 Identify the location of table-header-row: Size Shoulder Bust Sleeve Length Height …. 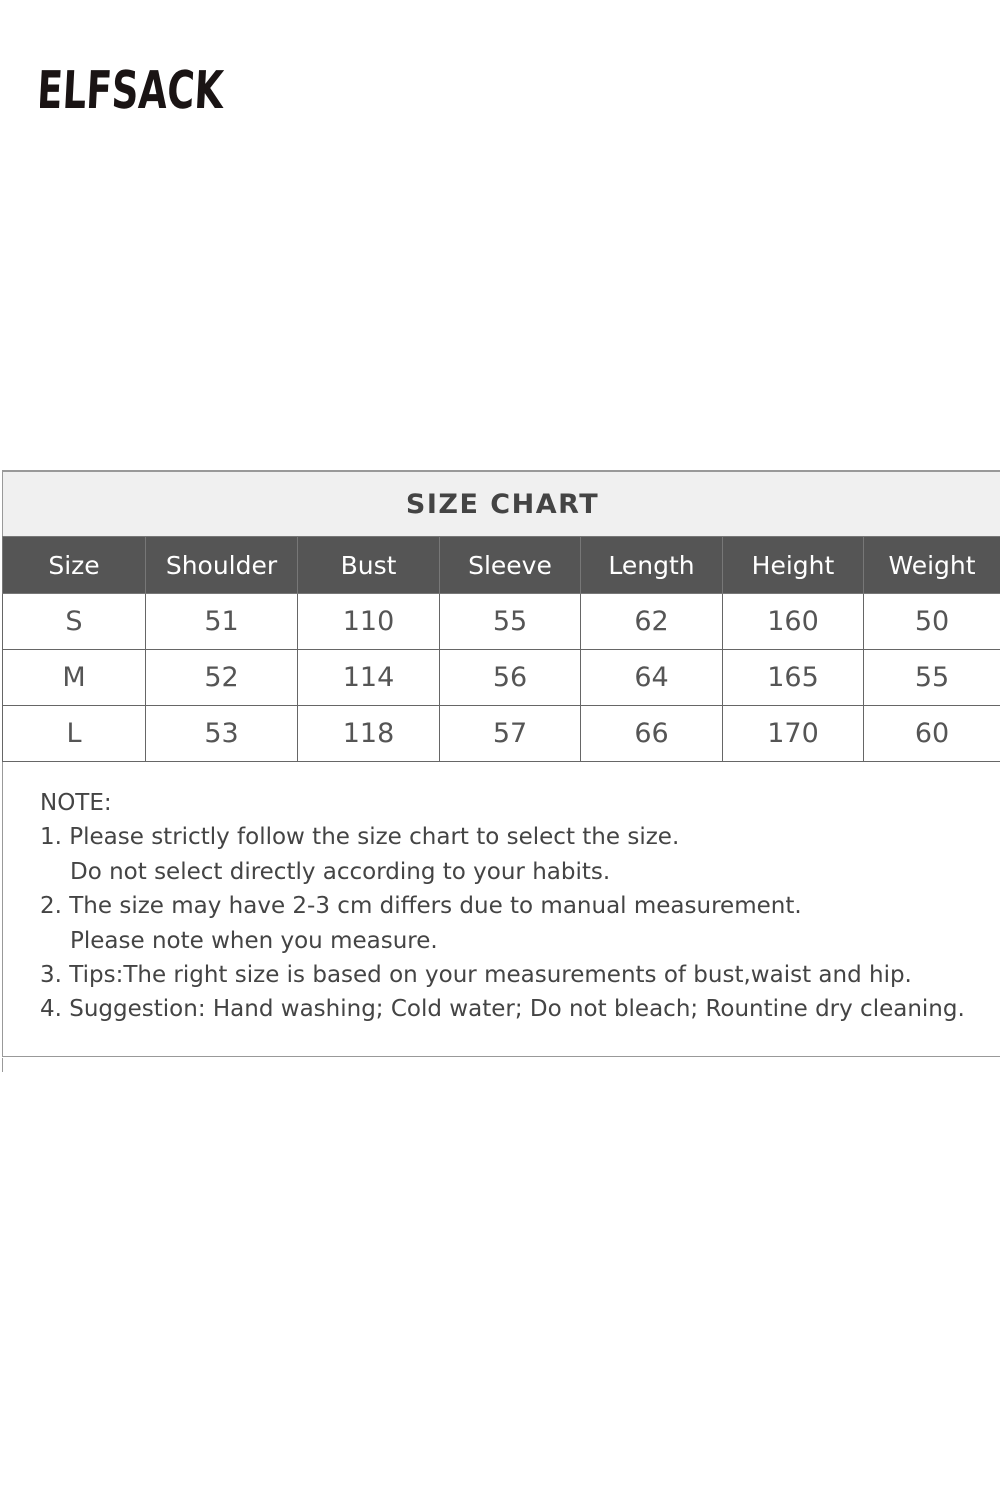
(501, 565).